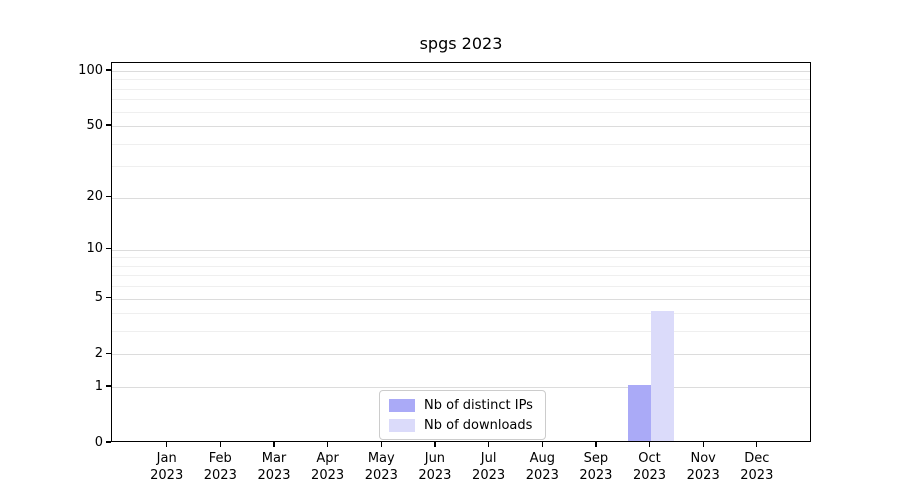 This screenshot has height=500, width=900. Describe the element at coordinates (274, 467) in the screenshot. I see `x-tick-label: Mar 2023` at that location.